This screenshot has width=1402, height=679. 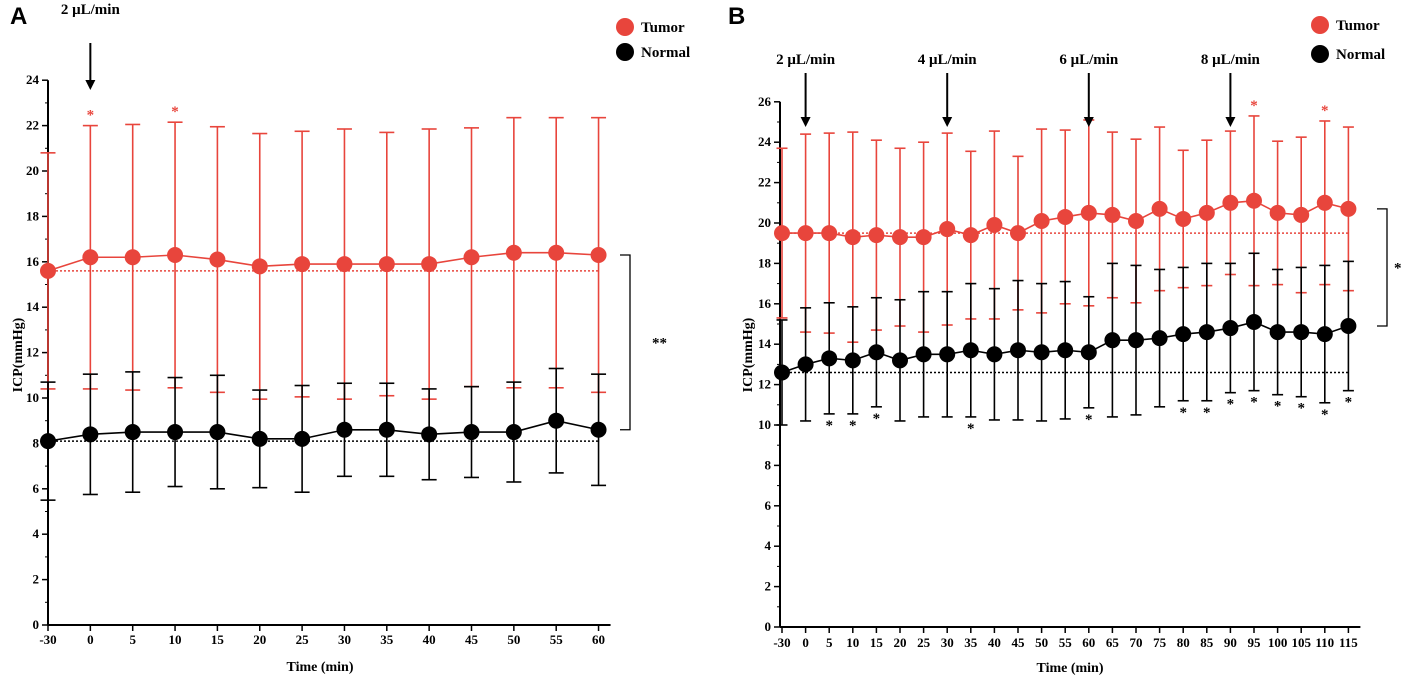 What do you see at coordinates (1358, 26) in the screenshot?
I see `legend-label-tumor: Tumor` at bounding box center [1358, 26].